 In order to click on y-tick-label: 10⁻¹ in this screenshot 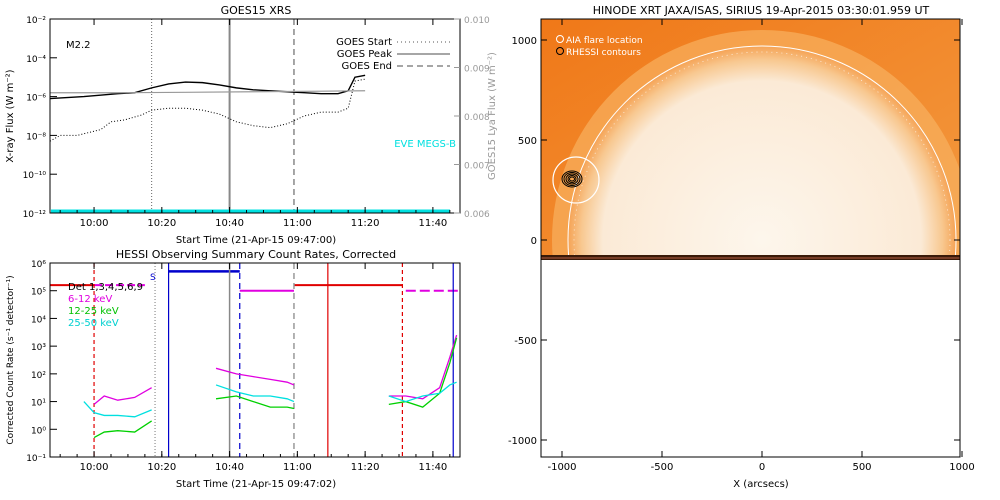, I will do `click(36, 459)`.